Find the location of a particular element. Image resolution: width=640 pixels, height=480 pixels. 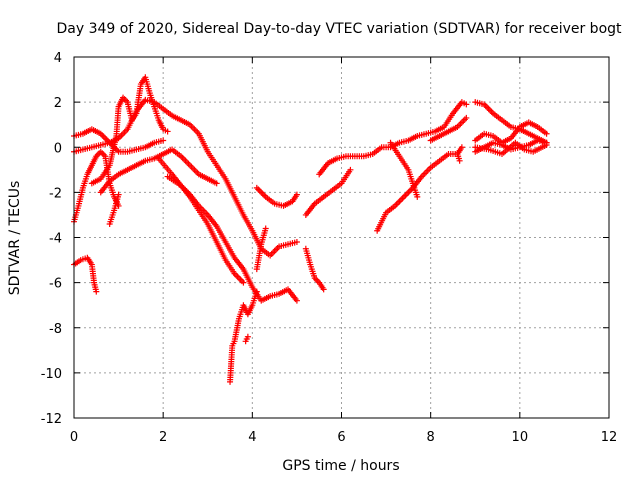

y-tick-label: 4 is located at coordinates (58, 58).